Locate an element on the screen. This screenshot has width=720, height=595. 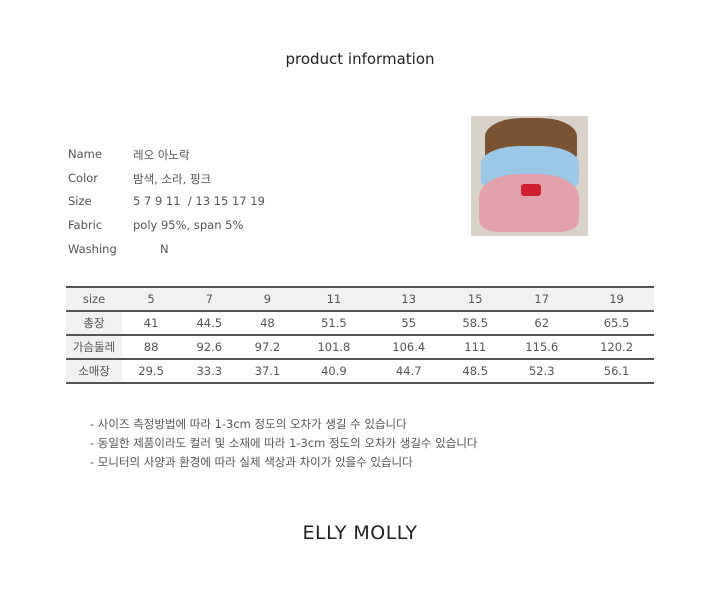
brand-name: ELLY MOLLY is located at coordinates (360, 533).